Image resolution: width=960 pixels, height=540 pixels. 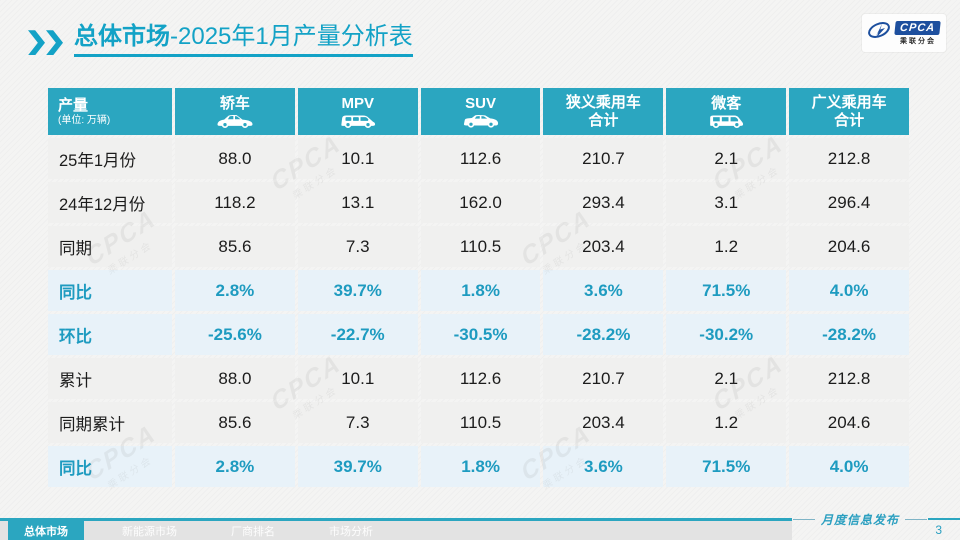 I want to click on col-header-sedan: 轿车, so click(x=235, y=111).